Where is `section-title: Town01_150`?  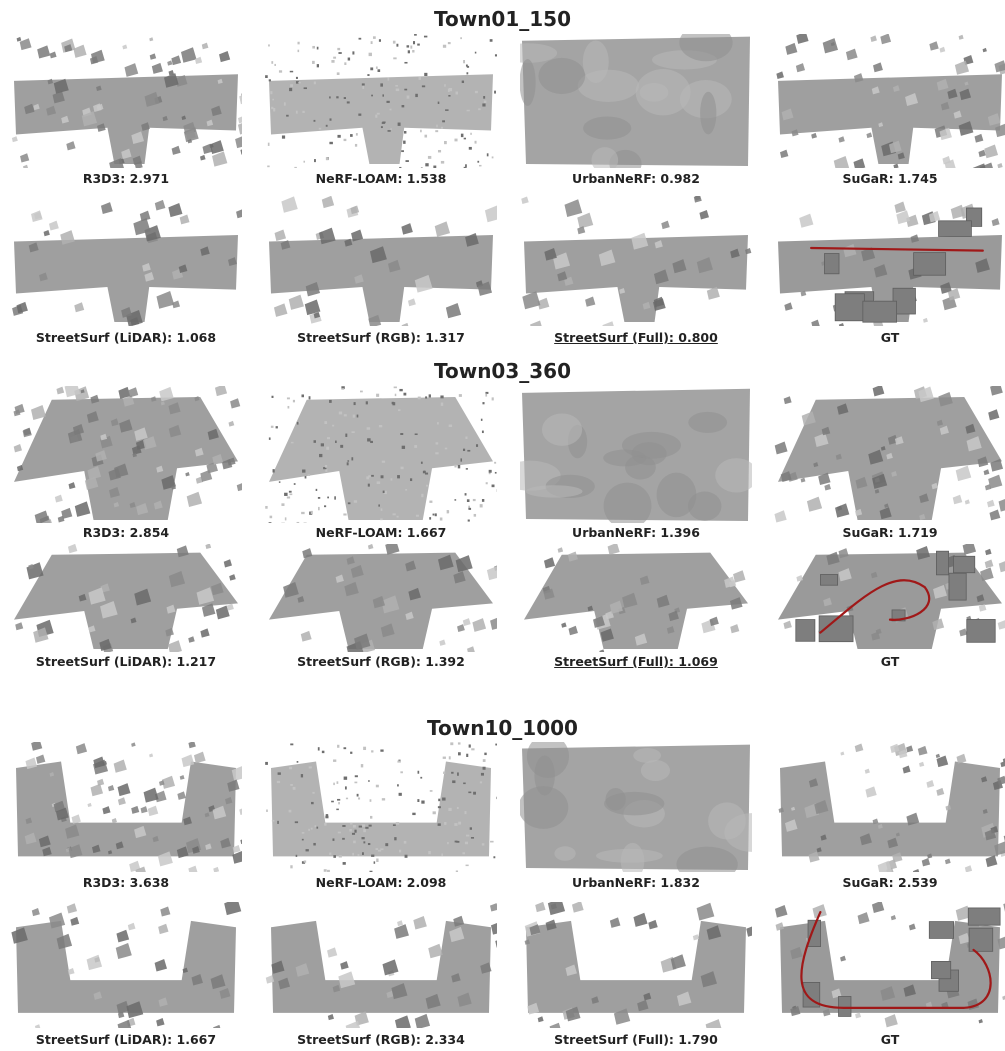 section-title: Town01_150 is located at coordinates (502, 19).